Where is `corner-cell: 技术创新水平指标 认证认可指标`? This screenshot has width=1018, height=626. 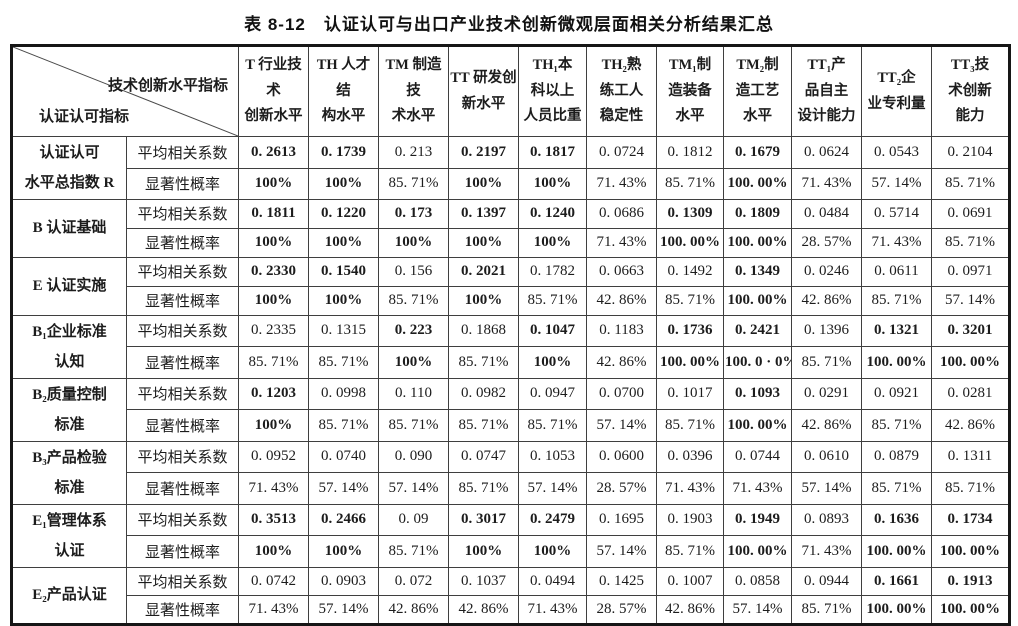
corner-cell: 技术创新水平指标 认证认可指标 is located at coordinates (125, 91).